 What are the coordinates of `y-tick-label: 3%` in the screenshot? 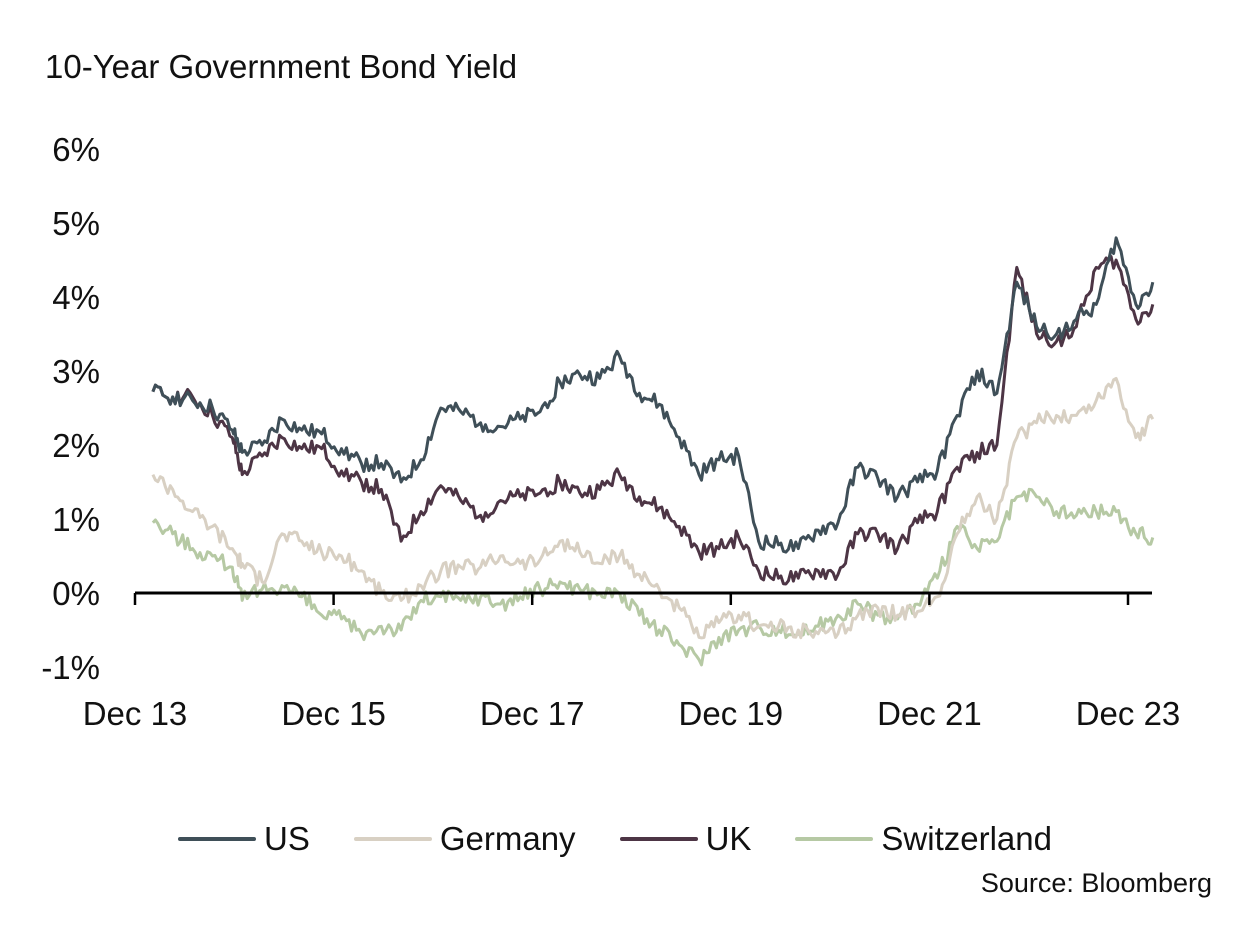 It's located at (76, 371).